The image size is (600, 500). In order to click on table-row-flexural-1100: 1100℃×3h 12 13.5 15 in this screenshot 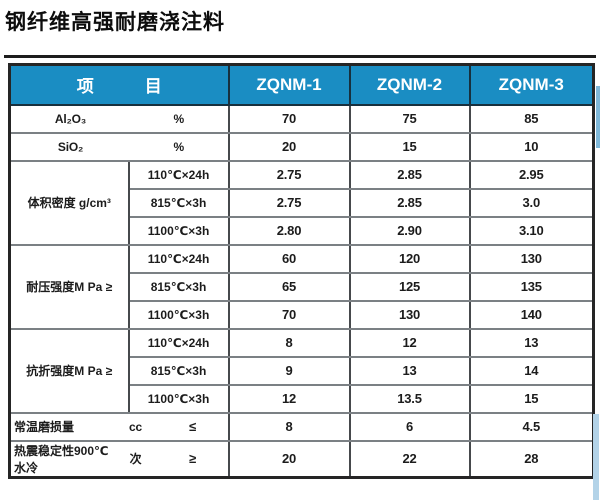, I will do `click(302, 398)`.